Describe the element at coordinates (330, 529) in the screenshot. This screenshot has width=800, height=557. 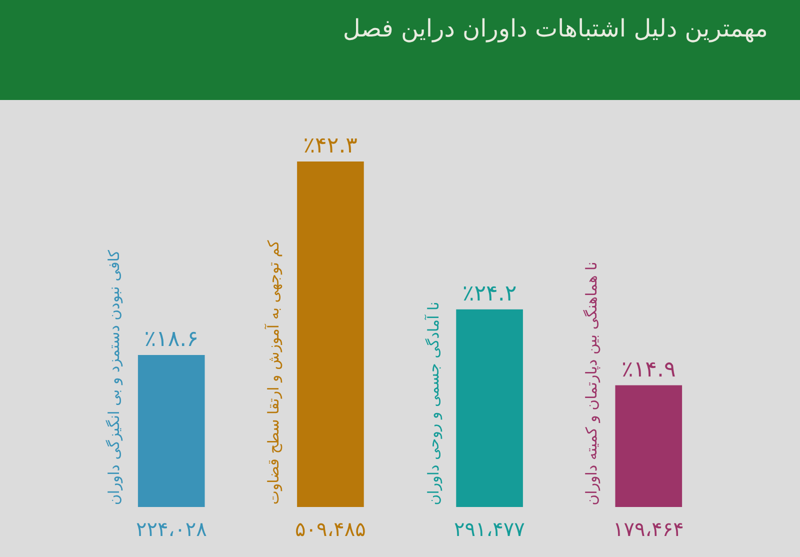
I see `text: ۵۰۹،۴۸۵` at that location.